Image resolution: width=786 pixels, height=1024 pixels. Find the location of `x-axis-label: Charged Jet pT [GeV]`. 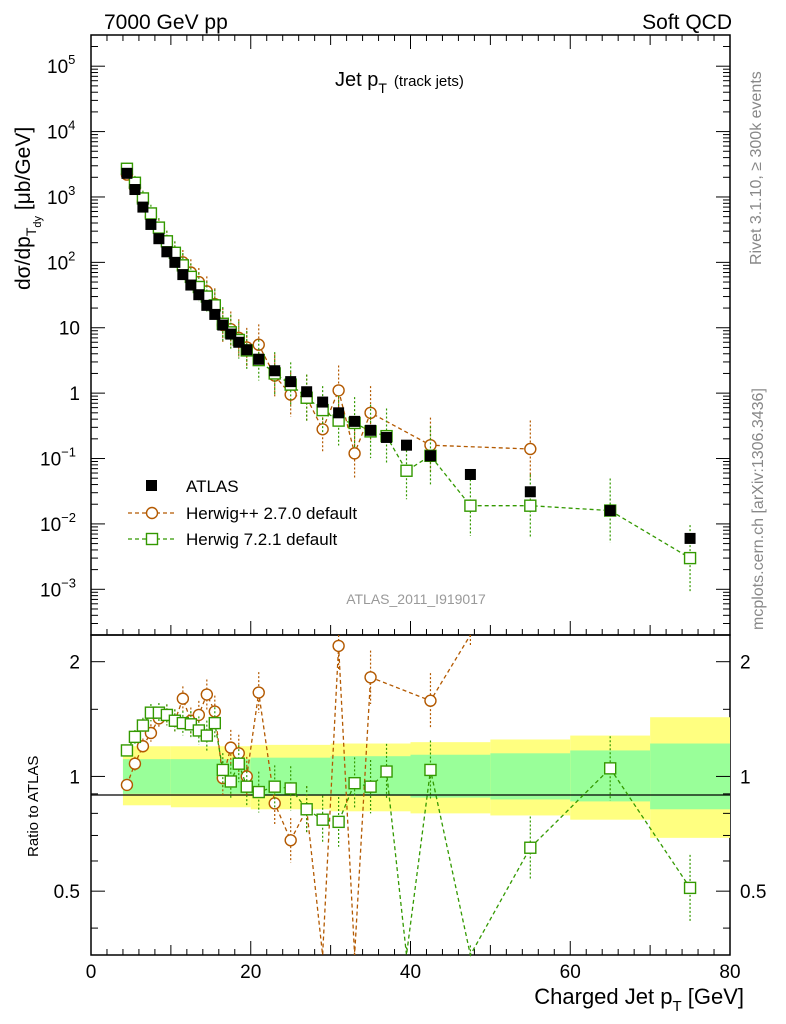

x-axis-label: Charged Jet pT [GeV] is located at coordinates (639, 999).